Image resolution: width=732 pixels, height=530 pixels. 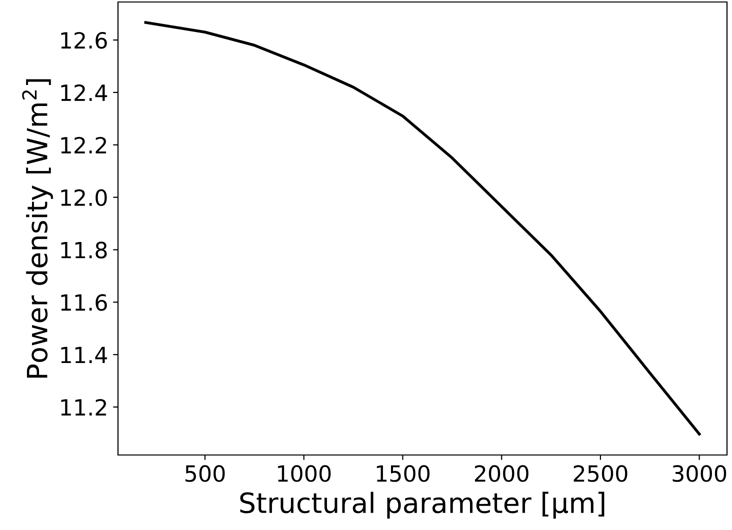 What do you see at coordinates (84, 302) in the screenshot?
I see `y-tick-label: 11.6` at bounding box center [84, 302].